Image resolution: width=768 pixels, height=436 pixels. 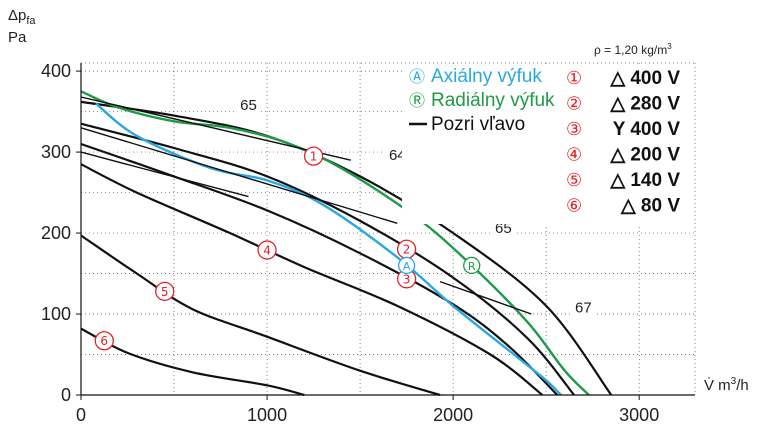 I want to click on curve-marker-number: 6, so click(x=104, y=341).